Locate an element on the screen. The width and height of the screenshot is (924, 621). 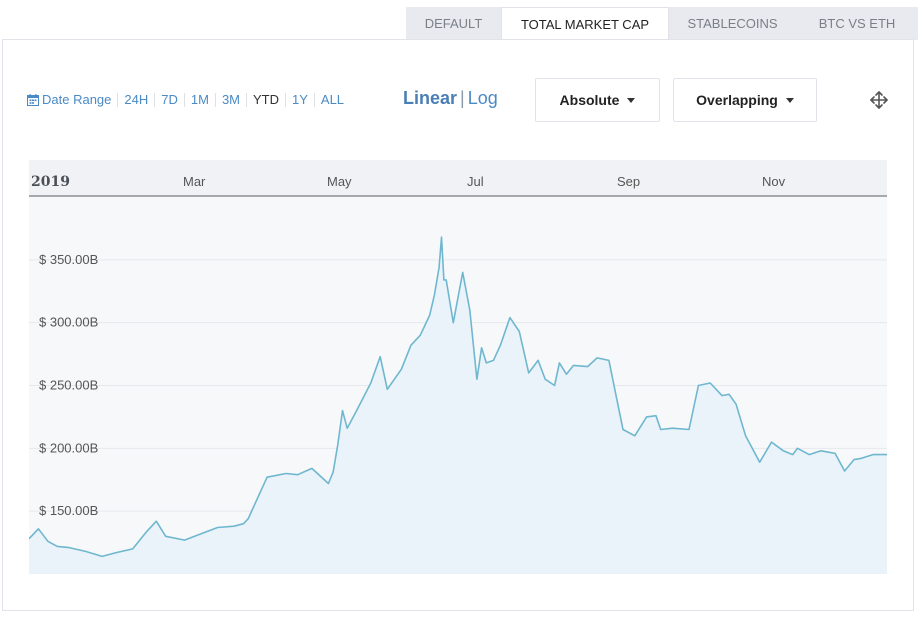
y-tick-label: $ 150.00B is located at coordinates (68, 510).